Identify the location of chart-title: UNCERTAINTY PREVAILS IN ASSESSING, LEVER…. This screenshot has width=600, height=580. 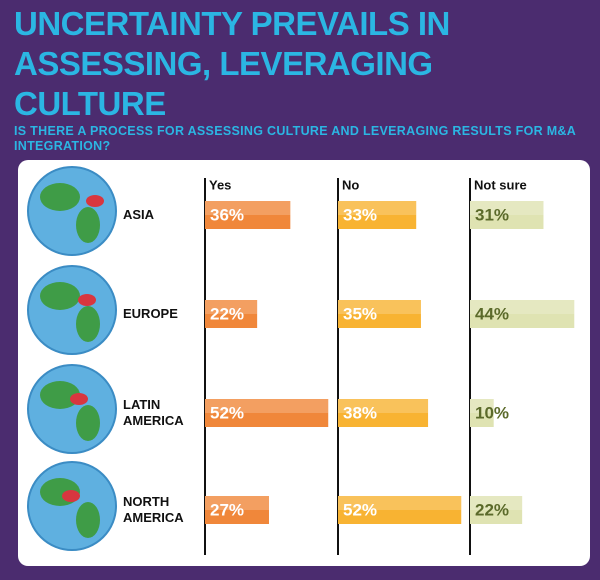
(232, 63).